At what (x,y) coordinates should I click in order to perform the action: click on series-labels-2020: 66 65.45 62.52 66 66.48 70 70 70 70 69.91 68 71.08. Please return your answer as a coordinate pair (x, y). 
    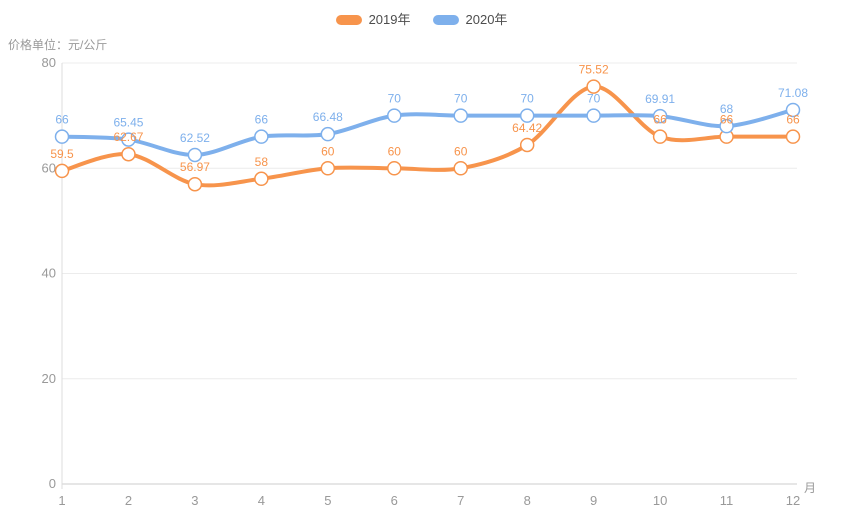
    Looking at the image, I should click on (431, 115).